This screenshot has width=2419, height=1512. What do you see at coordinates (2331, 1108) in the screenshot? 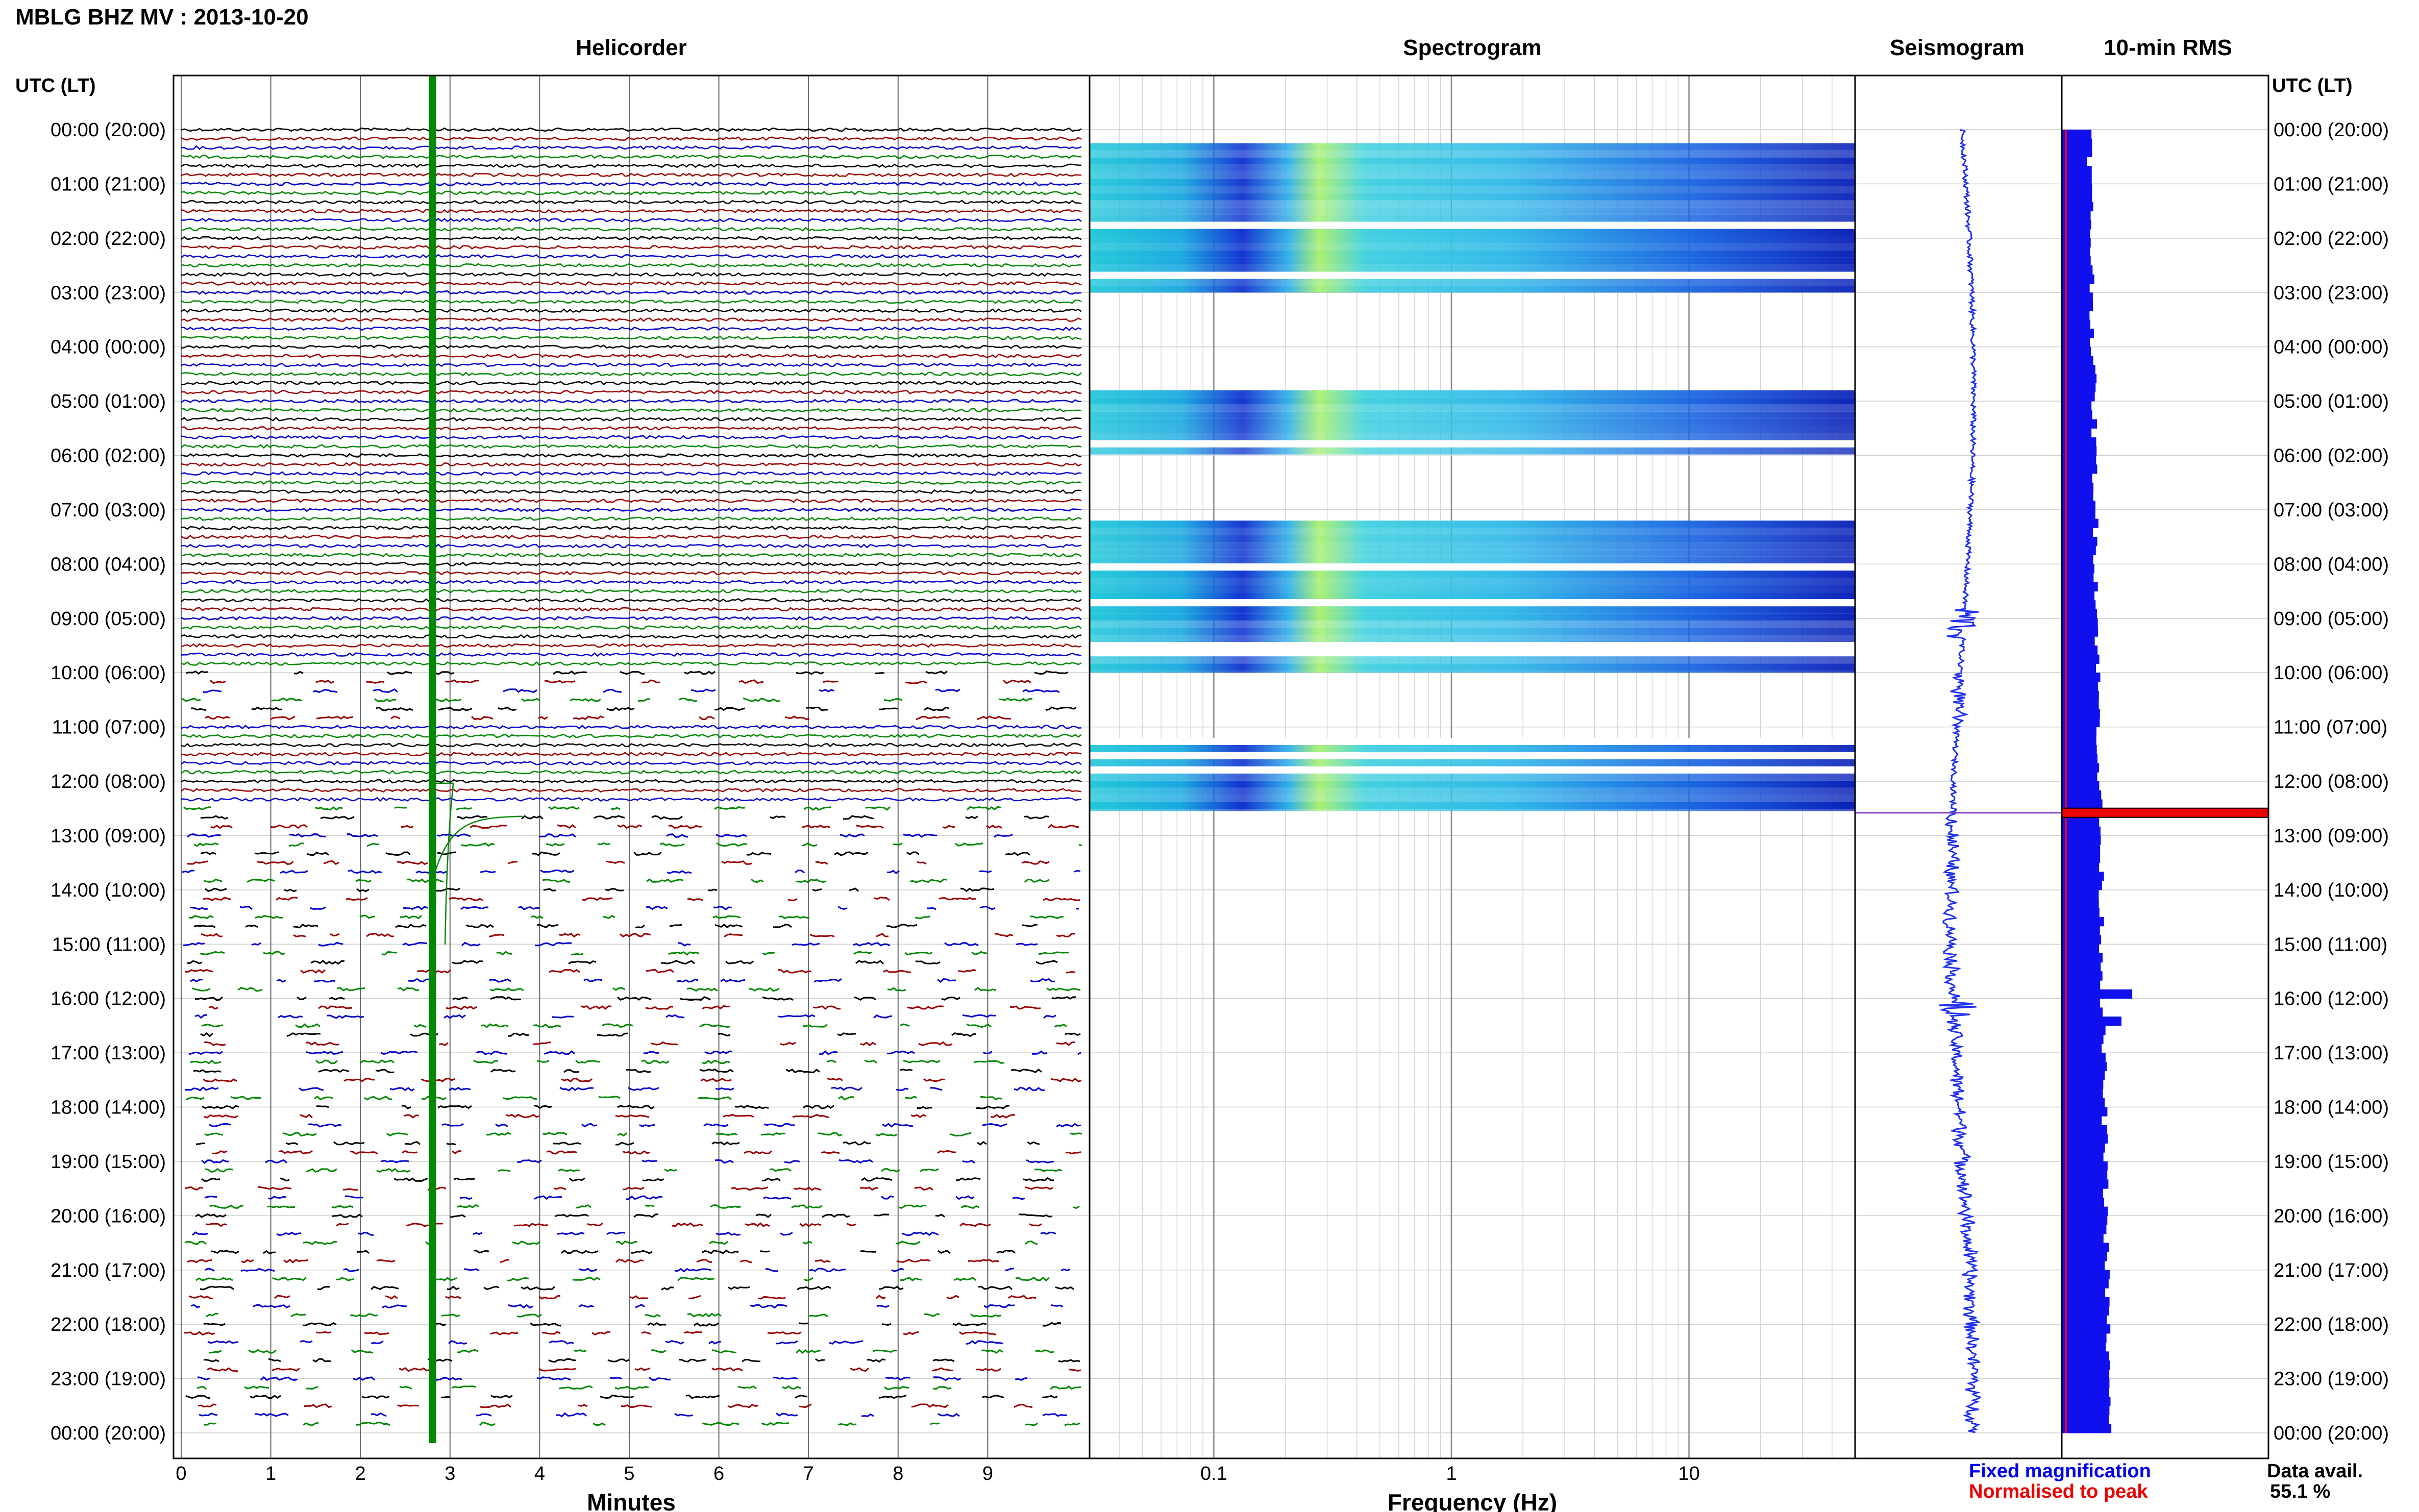
I see `time-label-right: 18:00 (14:00)` at bounding box center [2331, 1108].